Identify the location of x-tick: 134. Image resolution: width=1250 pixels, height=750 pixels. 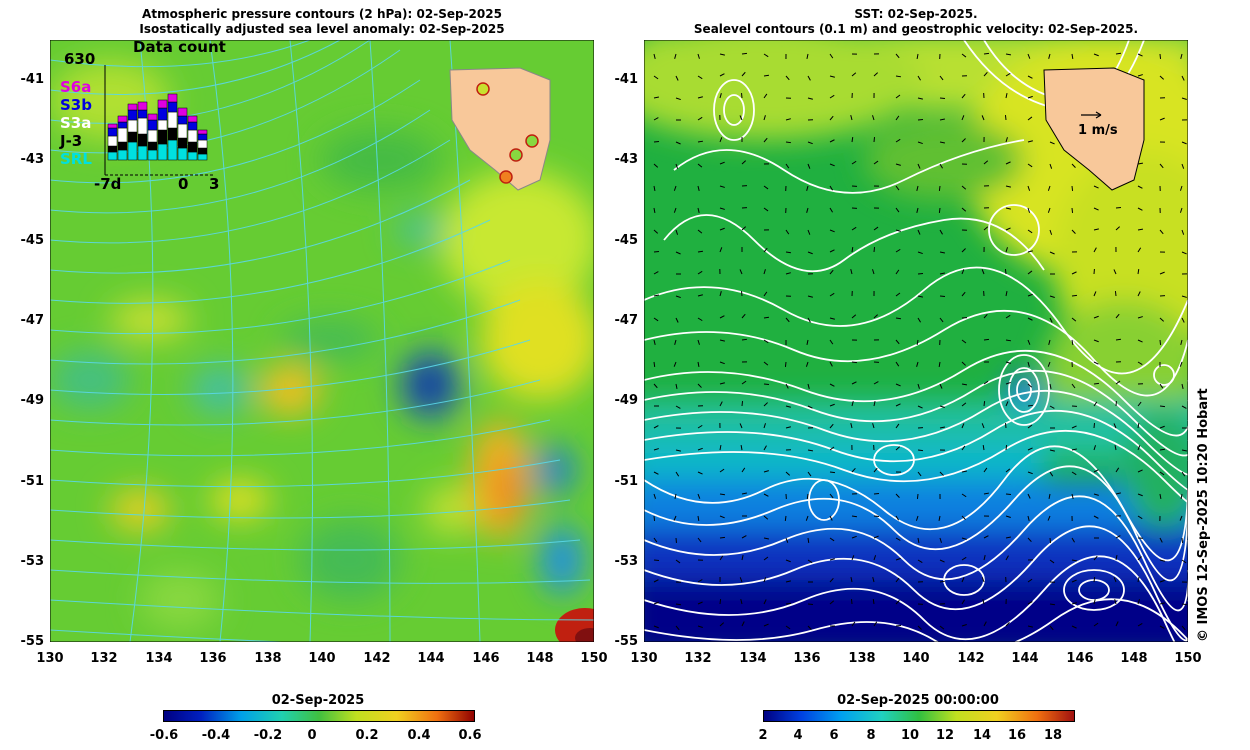
(159, 658).